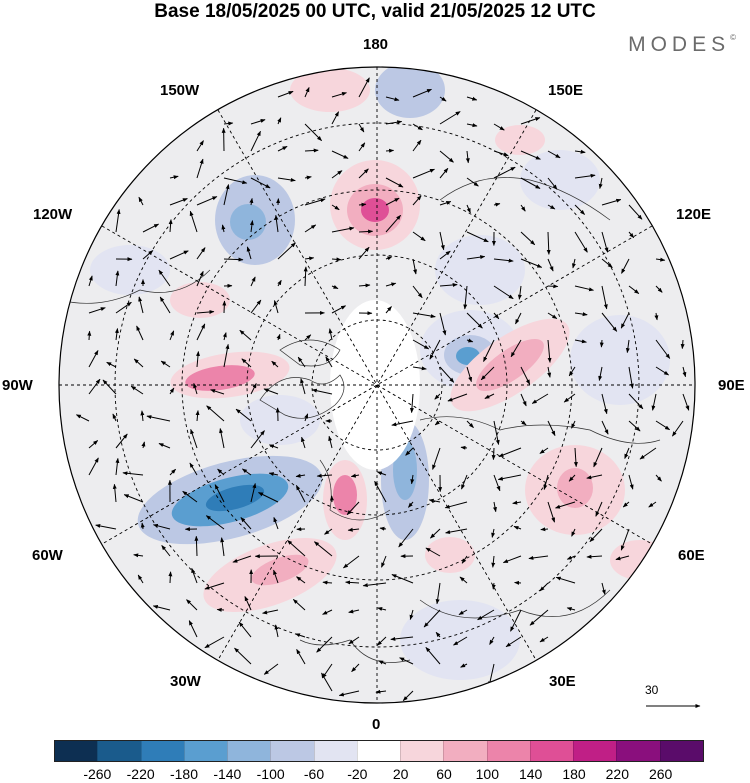  What do you see at coordinates (184, 774) in the screenshot?
I see `colorbar-tick-label: -180` at bounding box center [184, 774].